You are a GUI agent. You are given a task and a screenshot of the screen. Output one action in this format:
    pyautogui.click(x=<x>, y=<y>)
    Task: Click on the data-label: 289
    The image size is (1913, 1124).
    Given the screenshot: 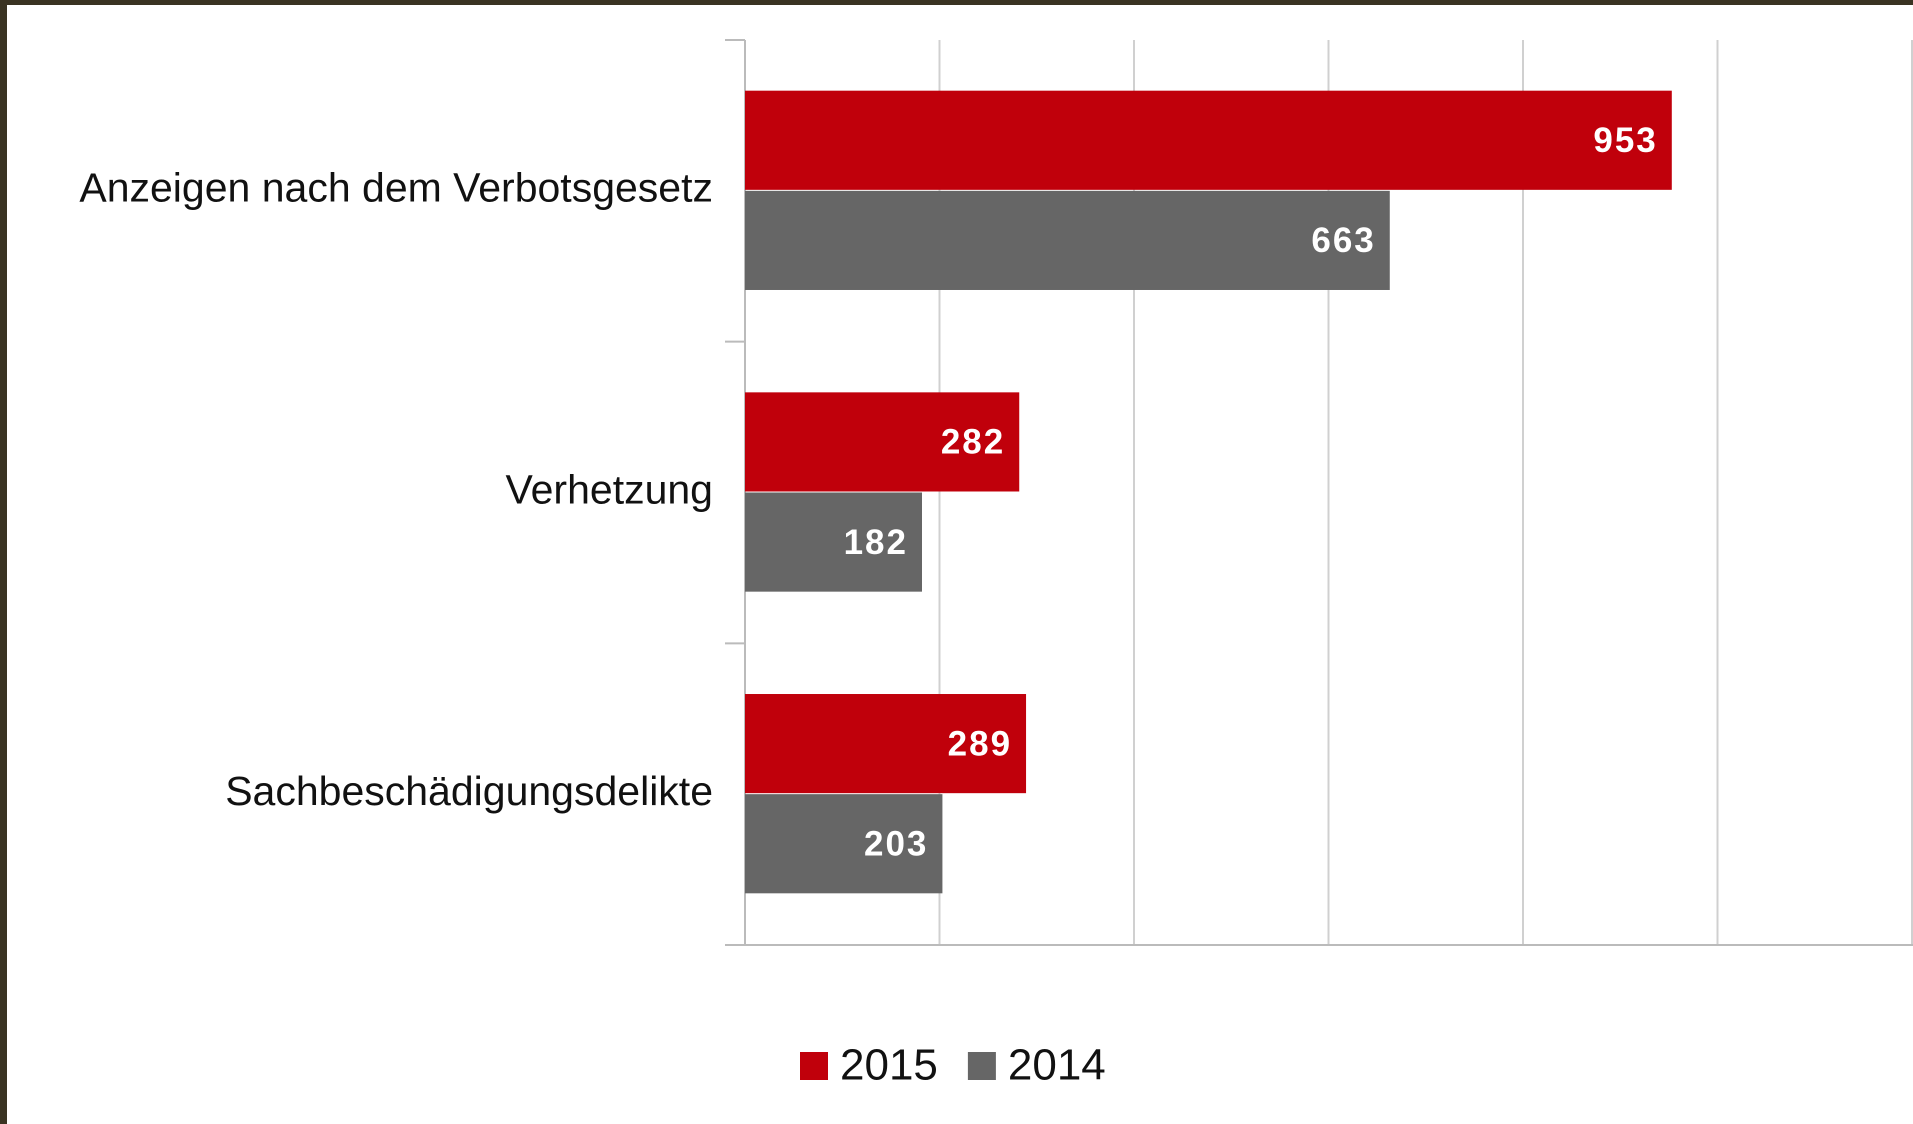 What is the action you would take?
    pyautogui.click(x=980, y=743)
    